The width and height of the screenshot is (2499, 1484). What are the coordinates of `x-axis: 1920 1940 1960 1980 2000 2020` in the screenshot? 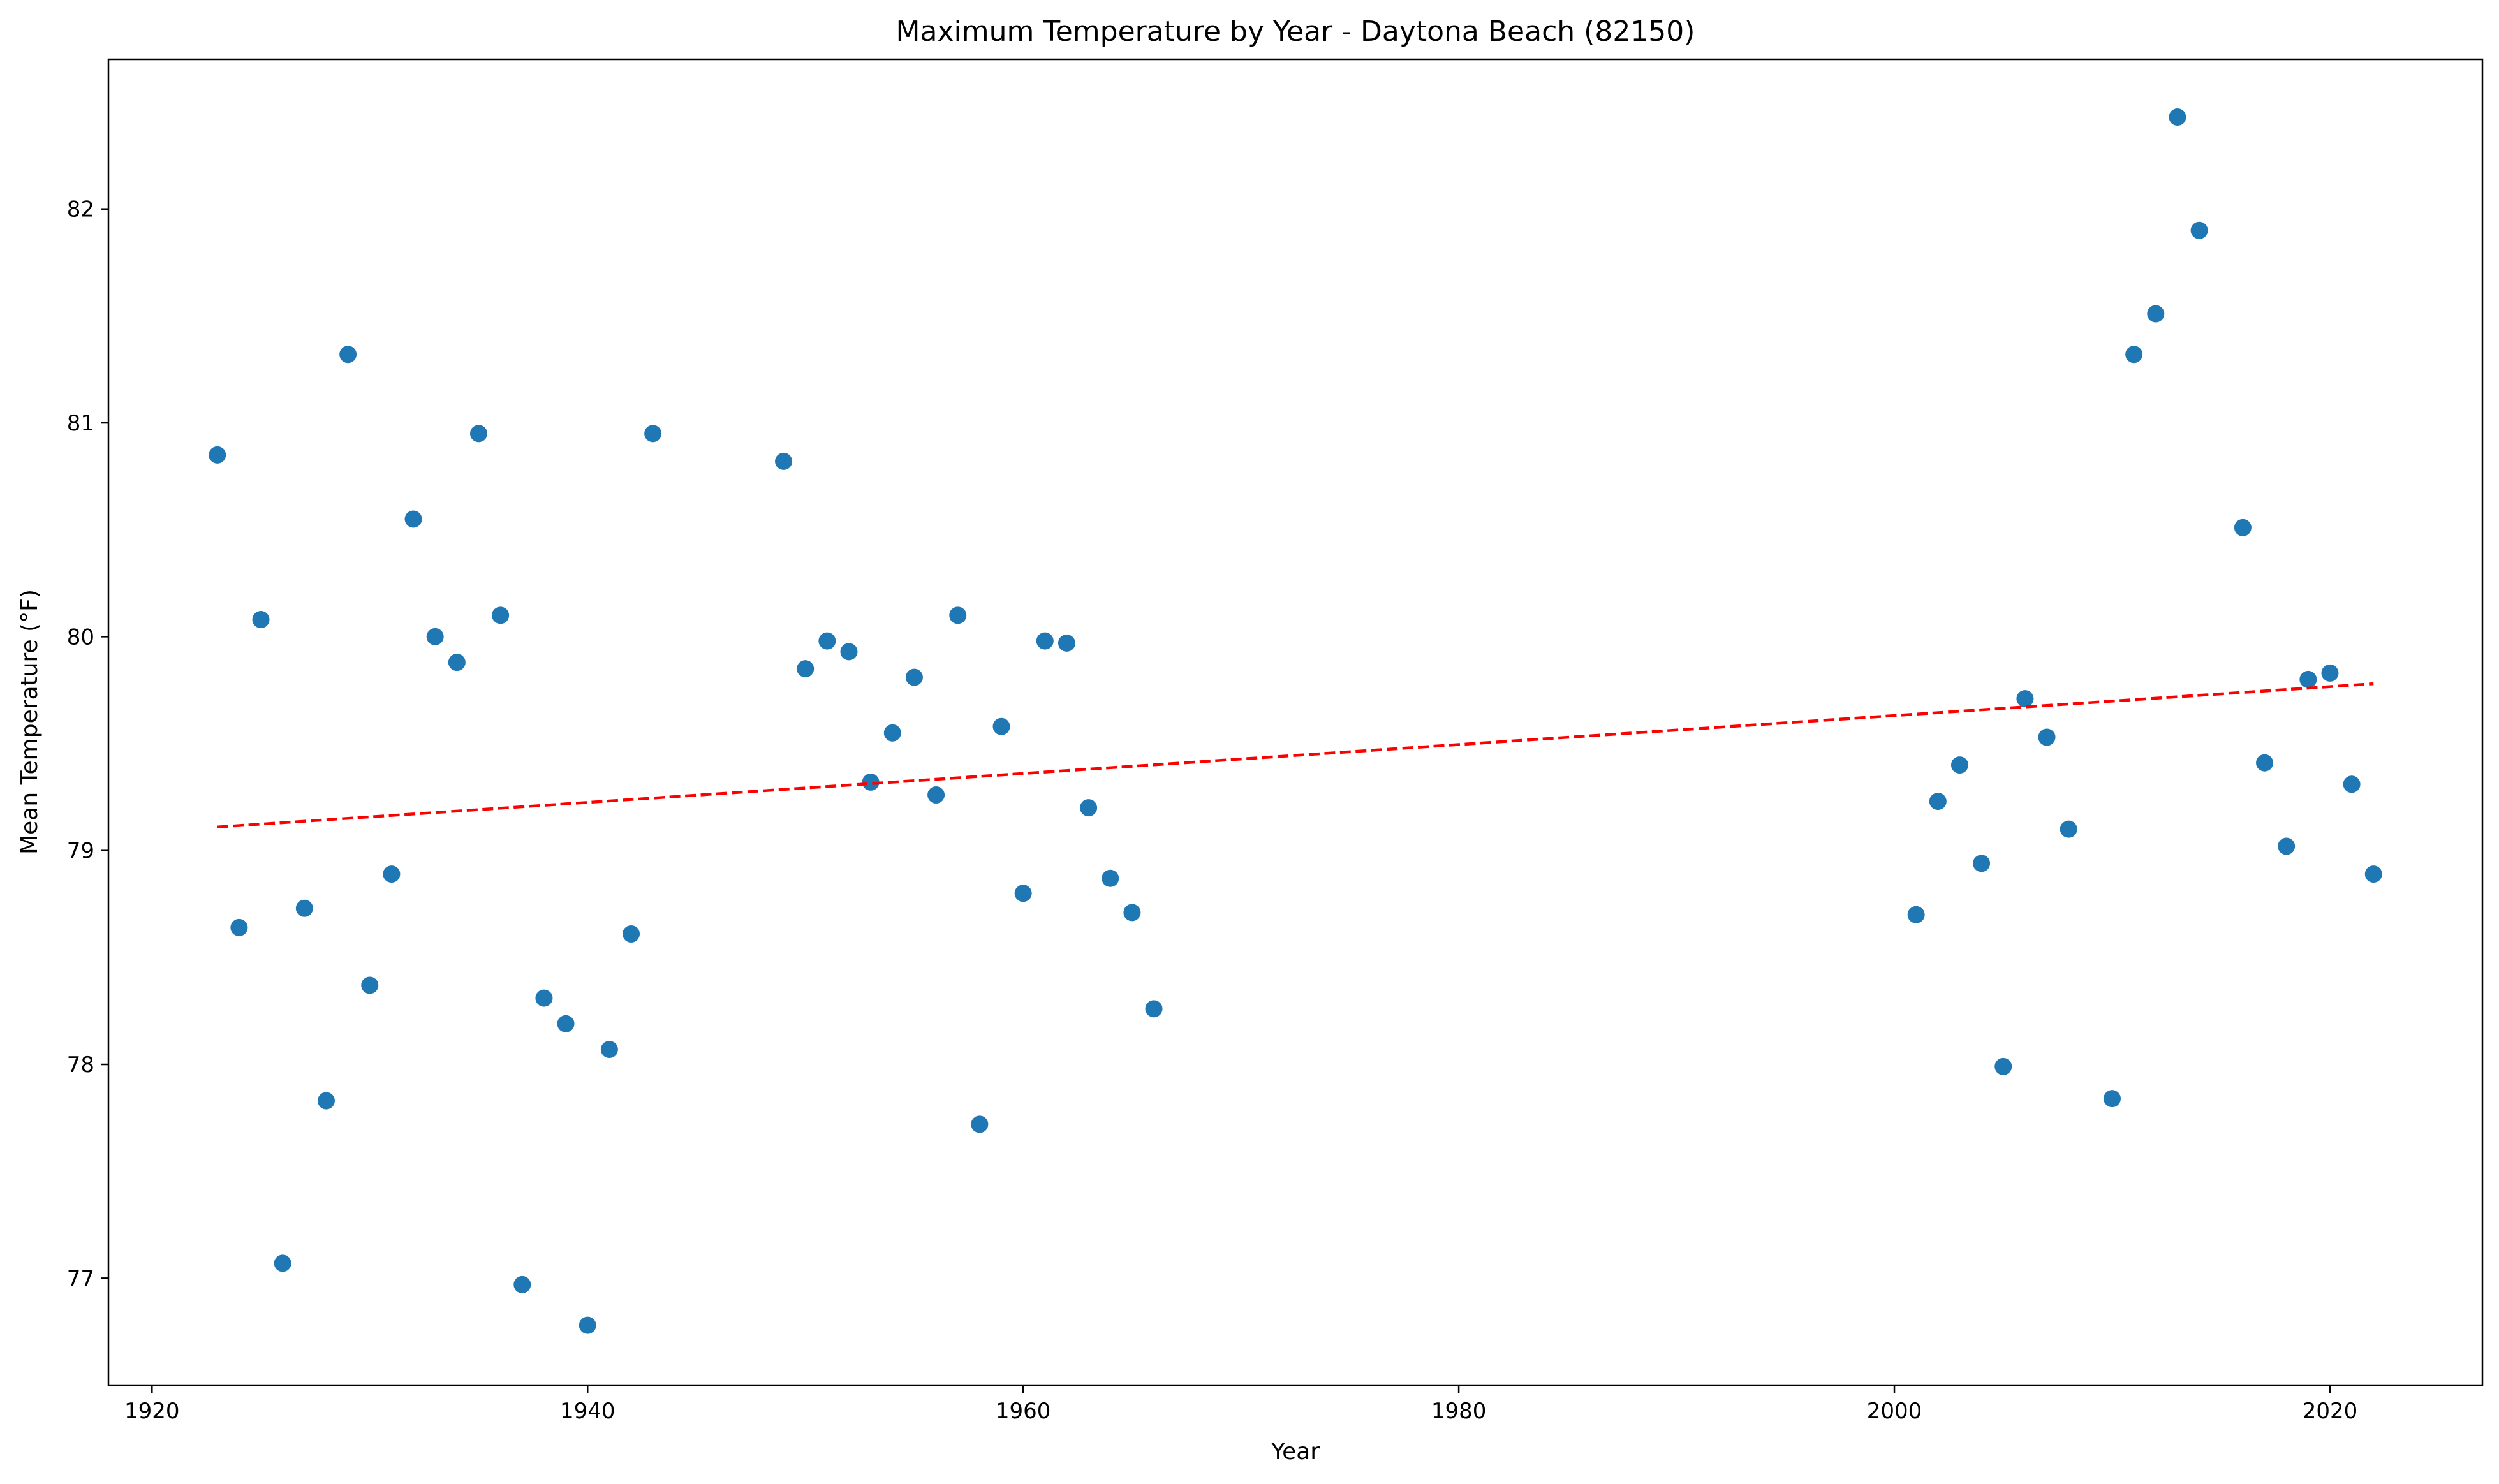 It's located at (1241, 1404).